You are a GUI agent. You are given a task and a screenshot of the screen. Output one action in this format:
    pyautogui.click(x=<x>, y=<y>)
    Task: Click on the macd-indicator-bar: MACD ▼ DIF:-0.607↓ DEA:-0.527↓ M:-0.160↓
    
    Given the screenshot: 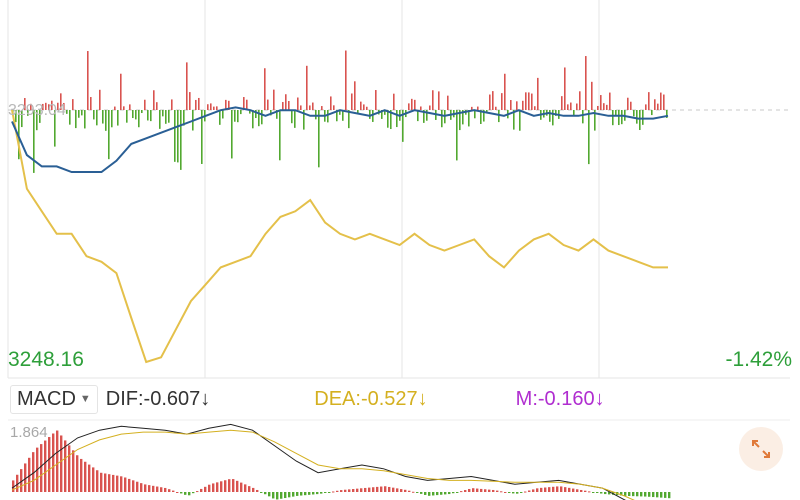 What is the action you would take?
    pyautogui.click(x=400, y=399)
    